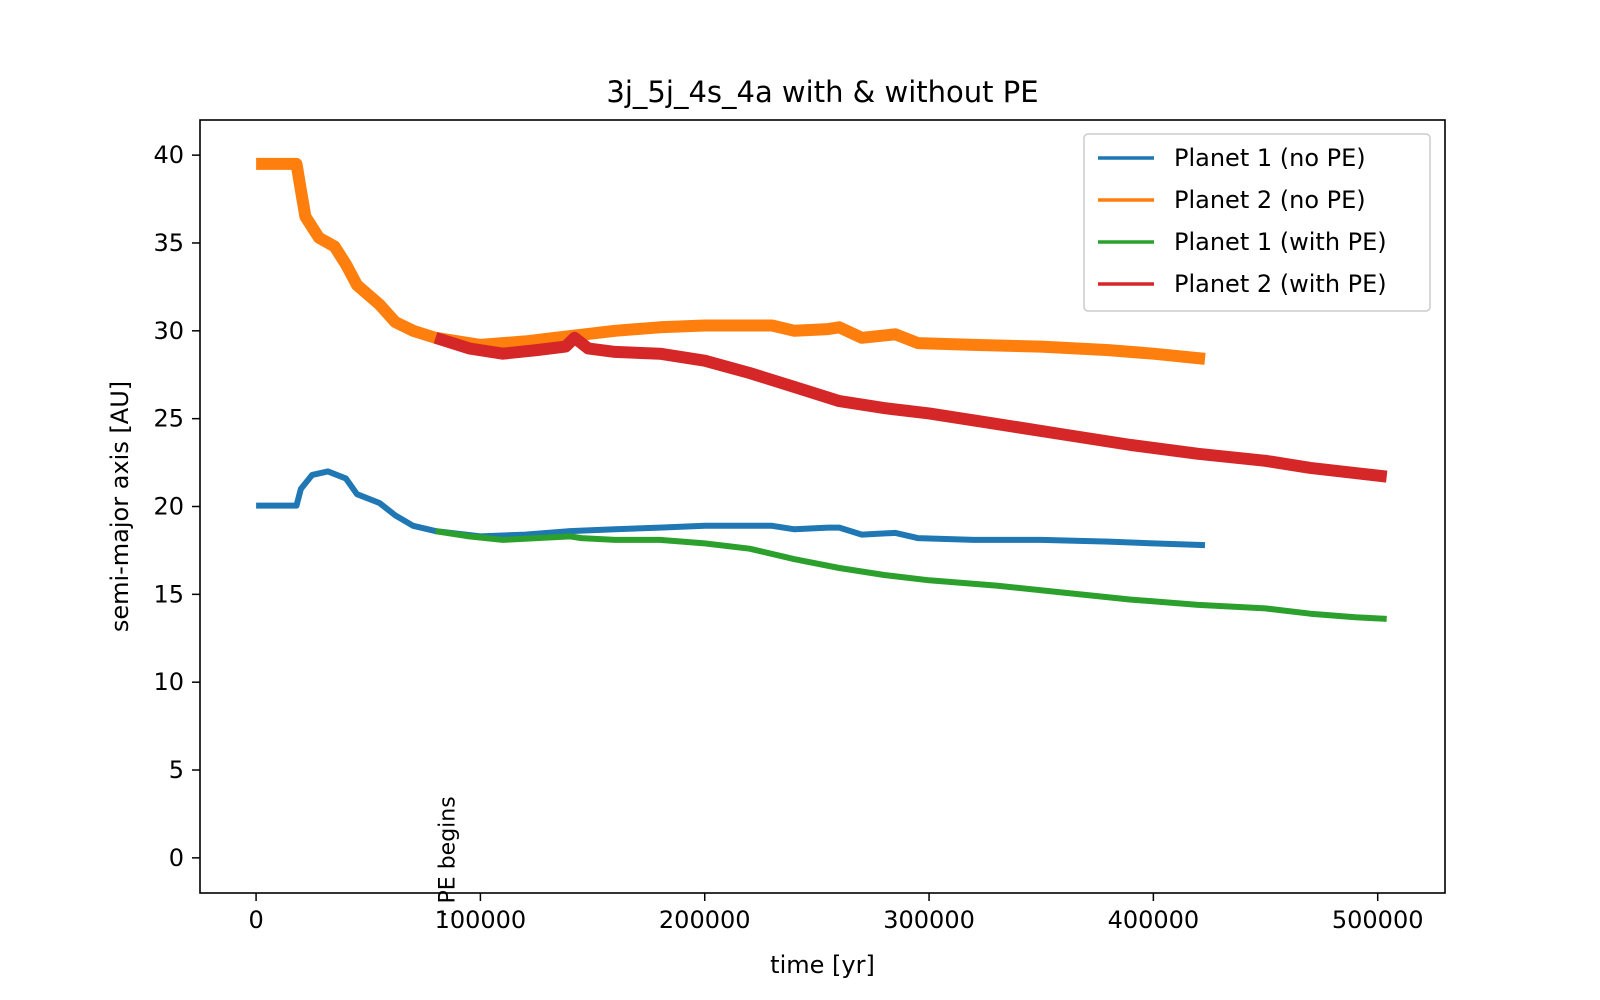 This screenshot has width=1600, height=1000. Describe the element at coordinates (1280, 242) in the screenshot. I see `legend-entry: Planet 1 (with PE)` at that location.